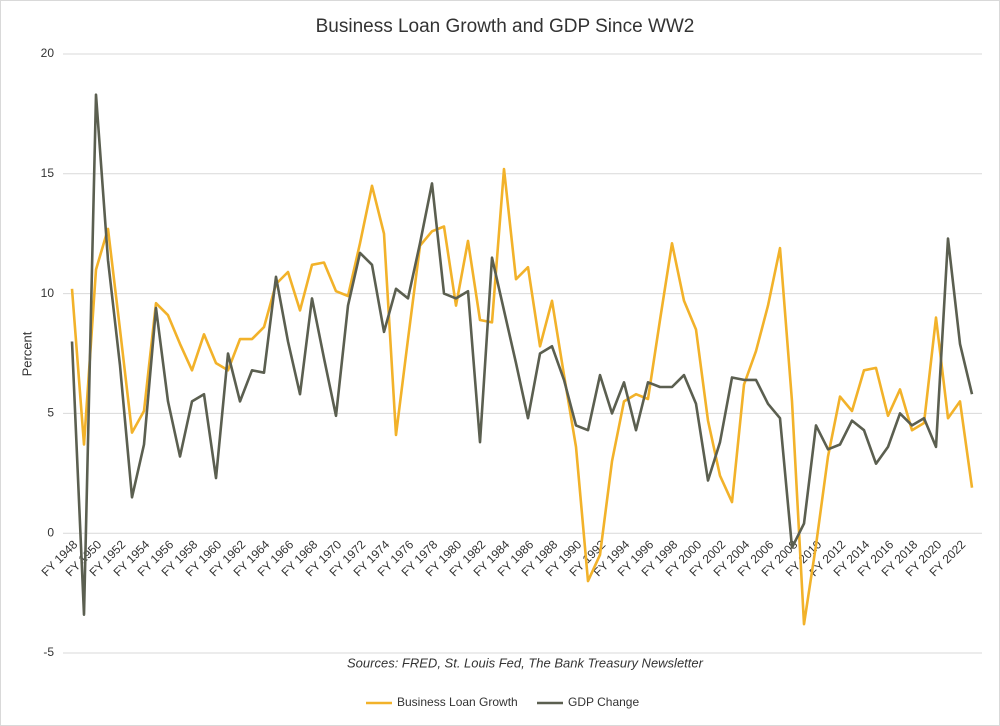 This screenshot has width=1000, height=726. I want to click on y-tick-label: 5, so click(50, 413).